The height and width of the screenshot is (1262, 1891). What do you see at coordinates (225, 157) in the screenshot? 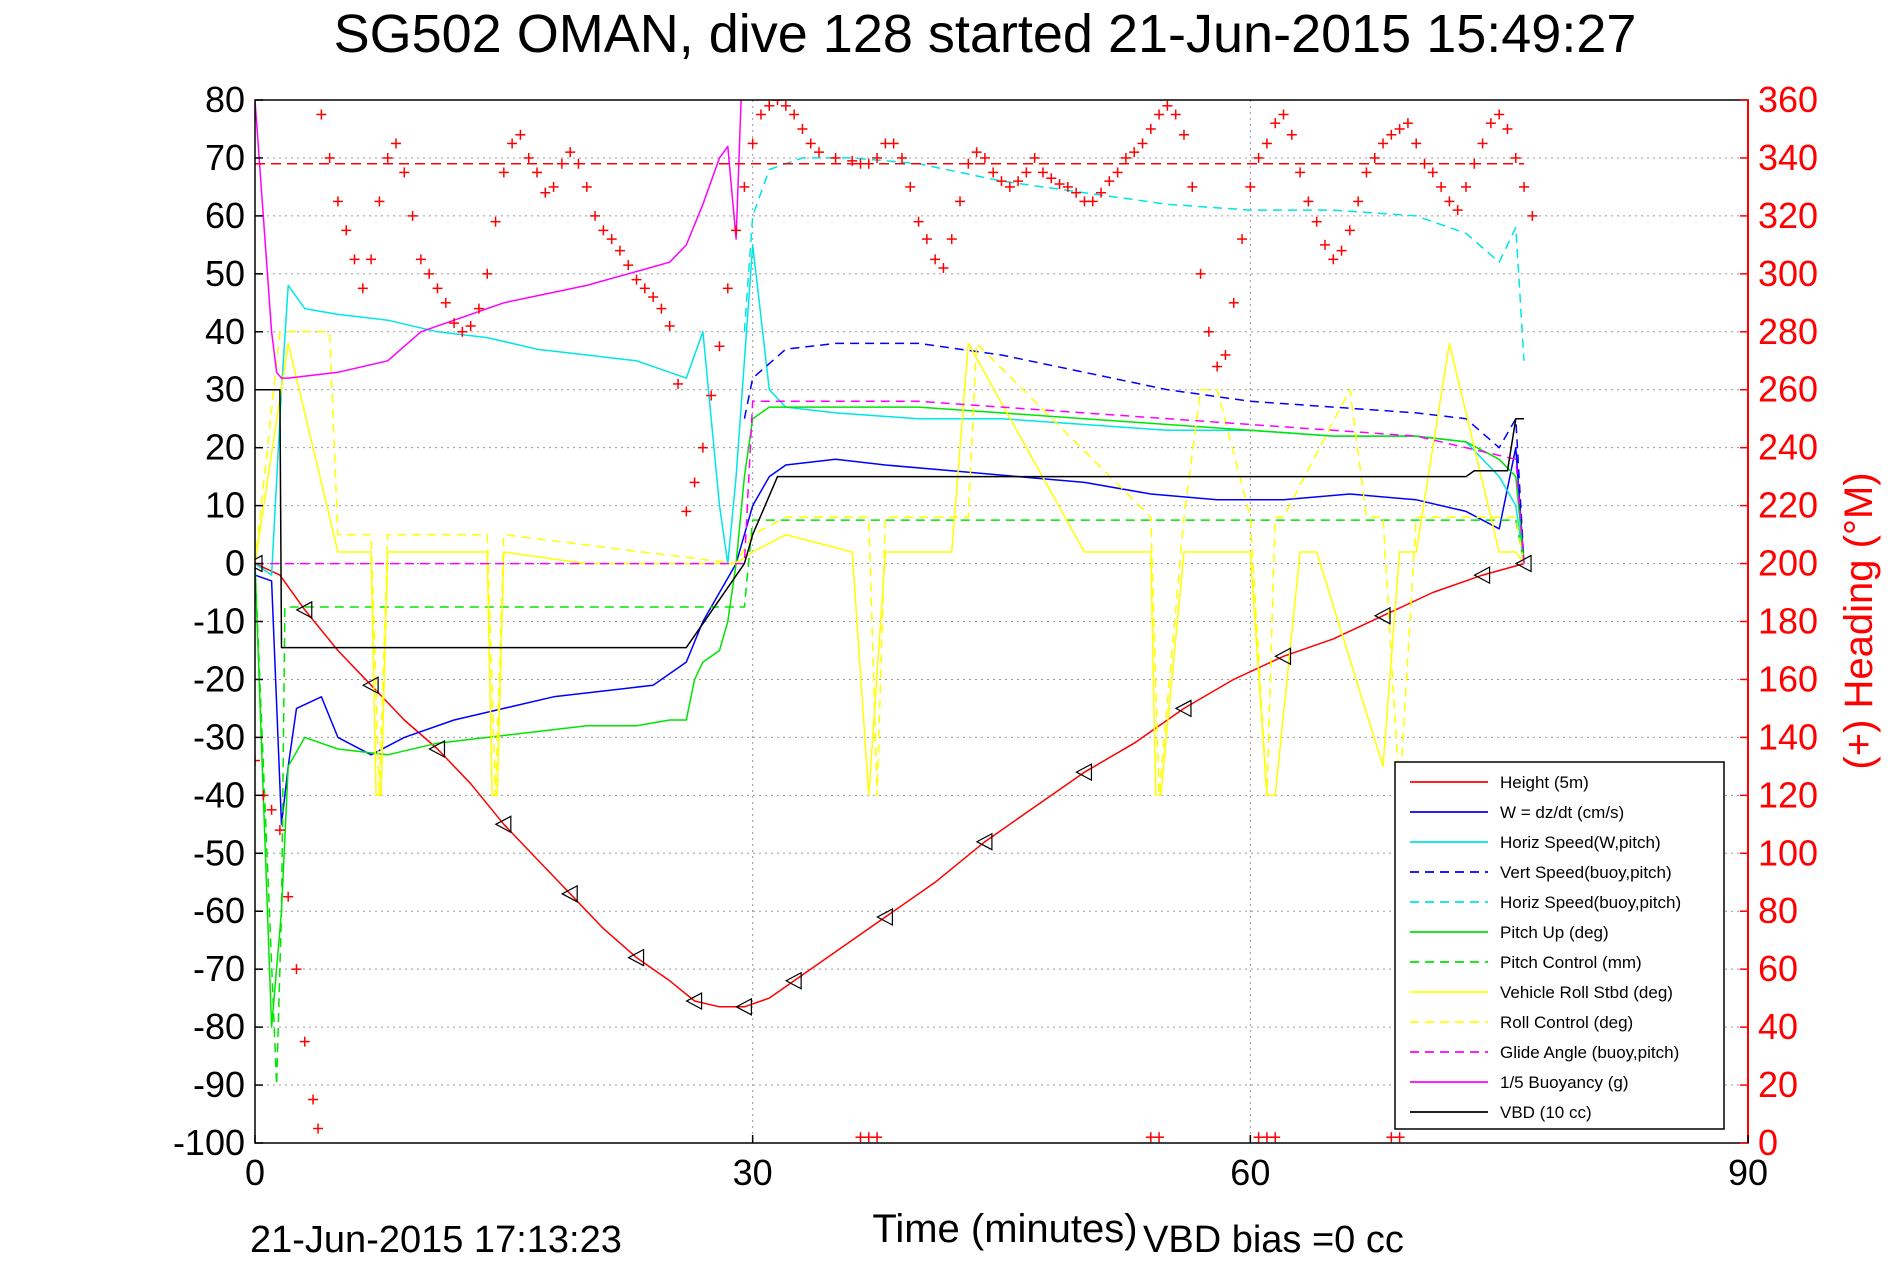
I see `y-tick-label: 70` at bounding box center [225, 157].